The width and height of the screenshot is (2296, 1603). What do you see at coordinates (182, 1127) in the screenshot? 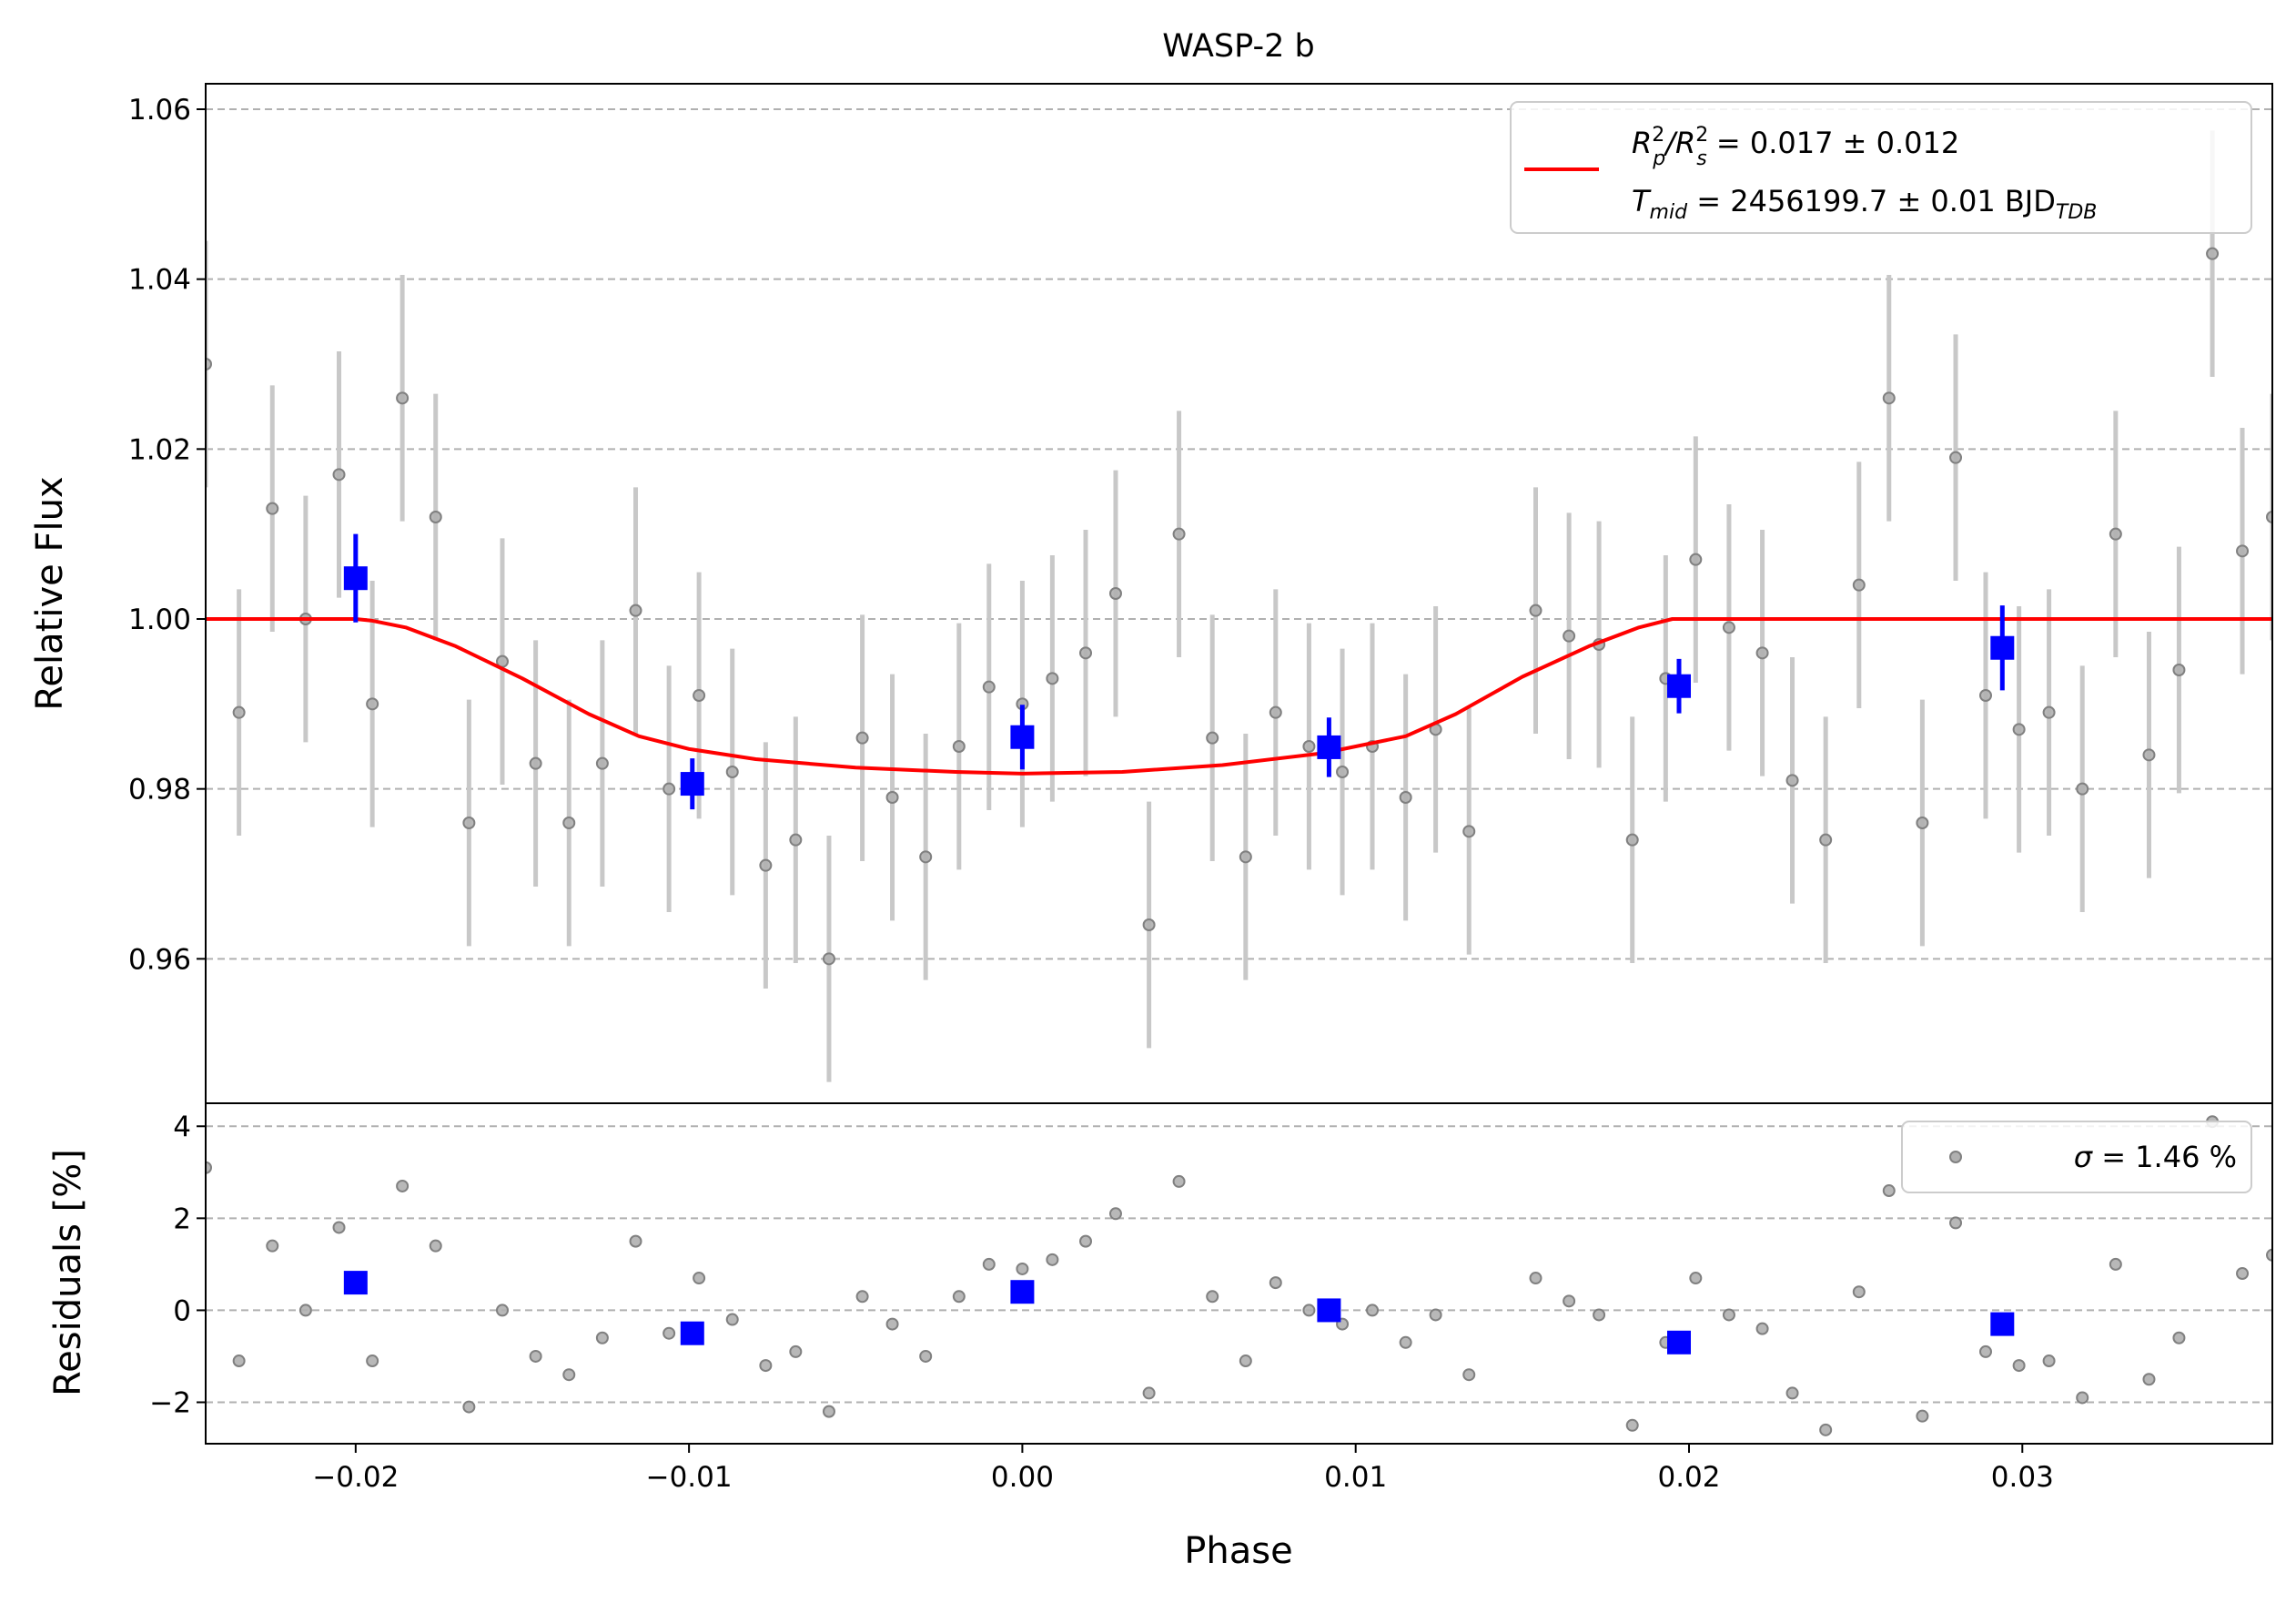
I see `bottom-y-tick-label: 4` at bounding box center [182, 1127].